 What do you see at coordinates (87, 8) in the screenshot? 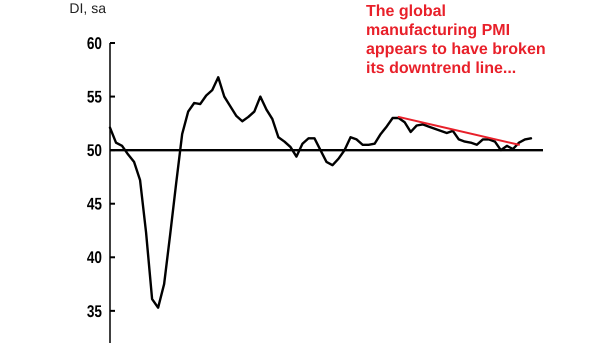
I see `y-axis-title: DI, sa` at bounding box center [87, 8].